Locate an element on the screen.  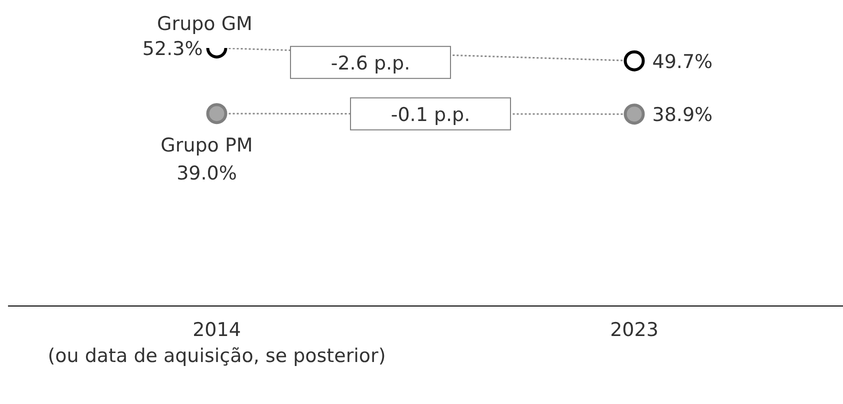
annotation: -2.6 p.p. is located at coordinates (370, 63).